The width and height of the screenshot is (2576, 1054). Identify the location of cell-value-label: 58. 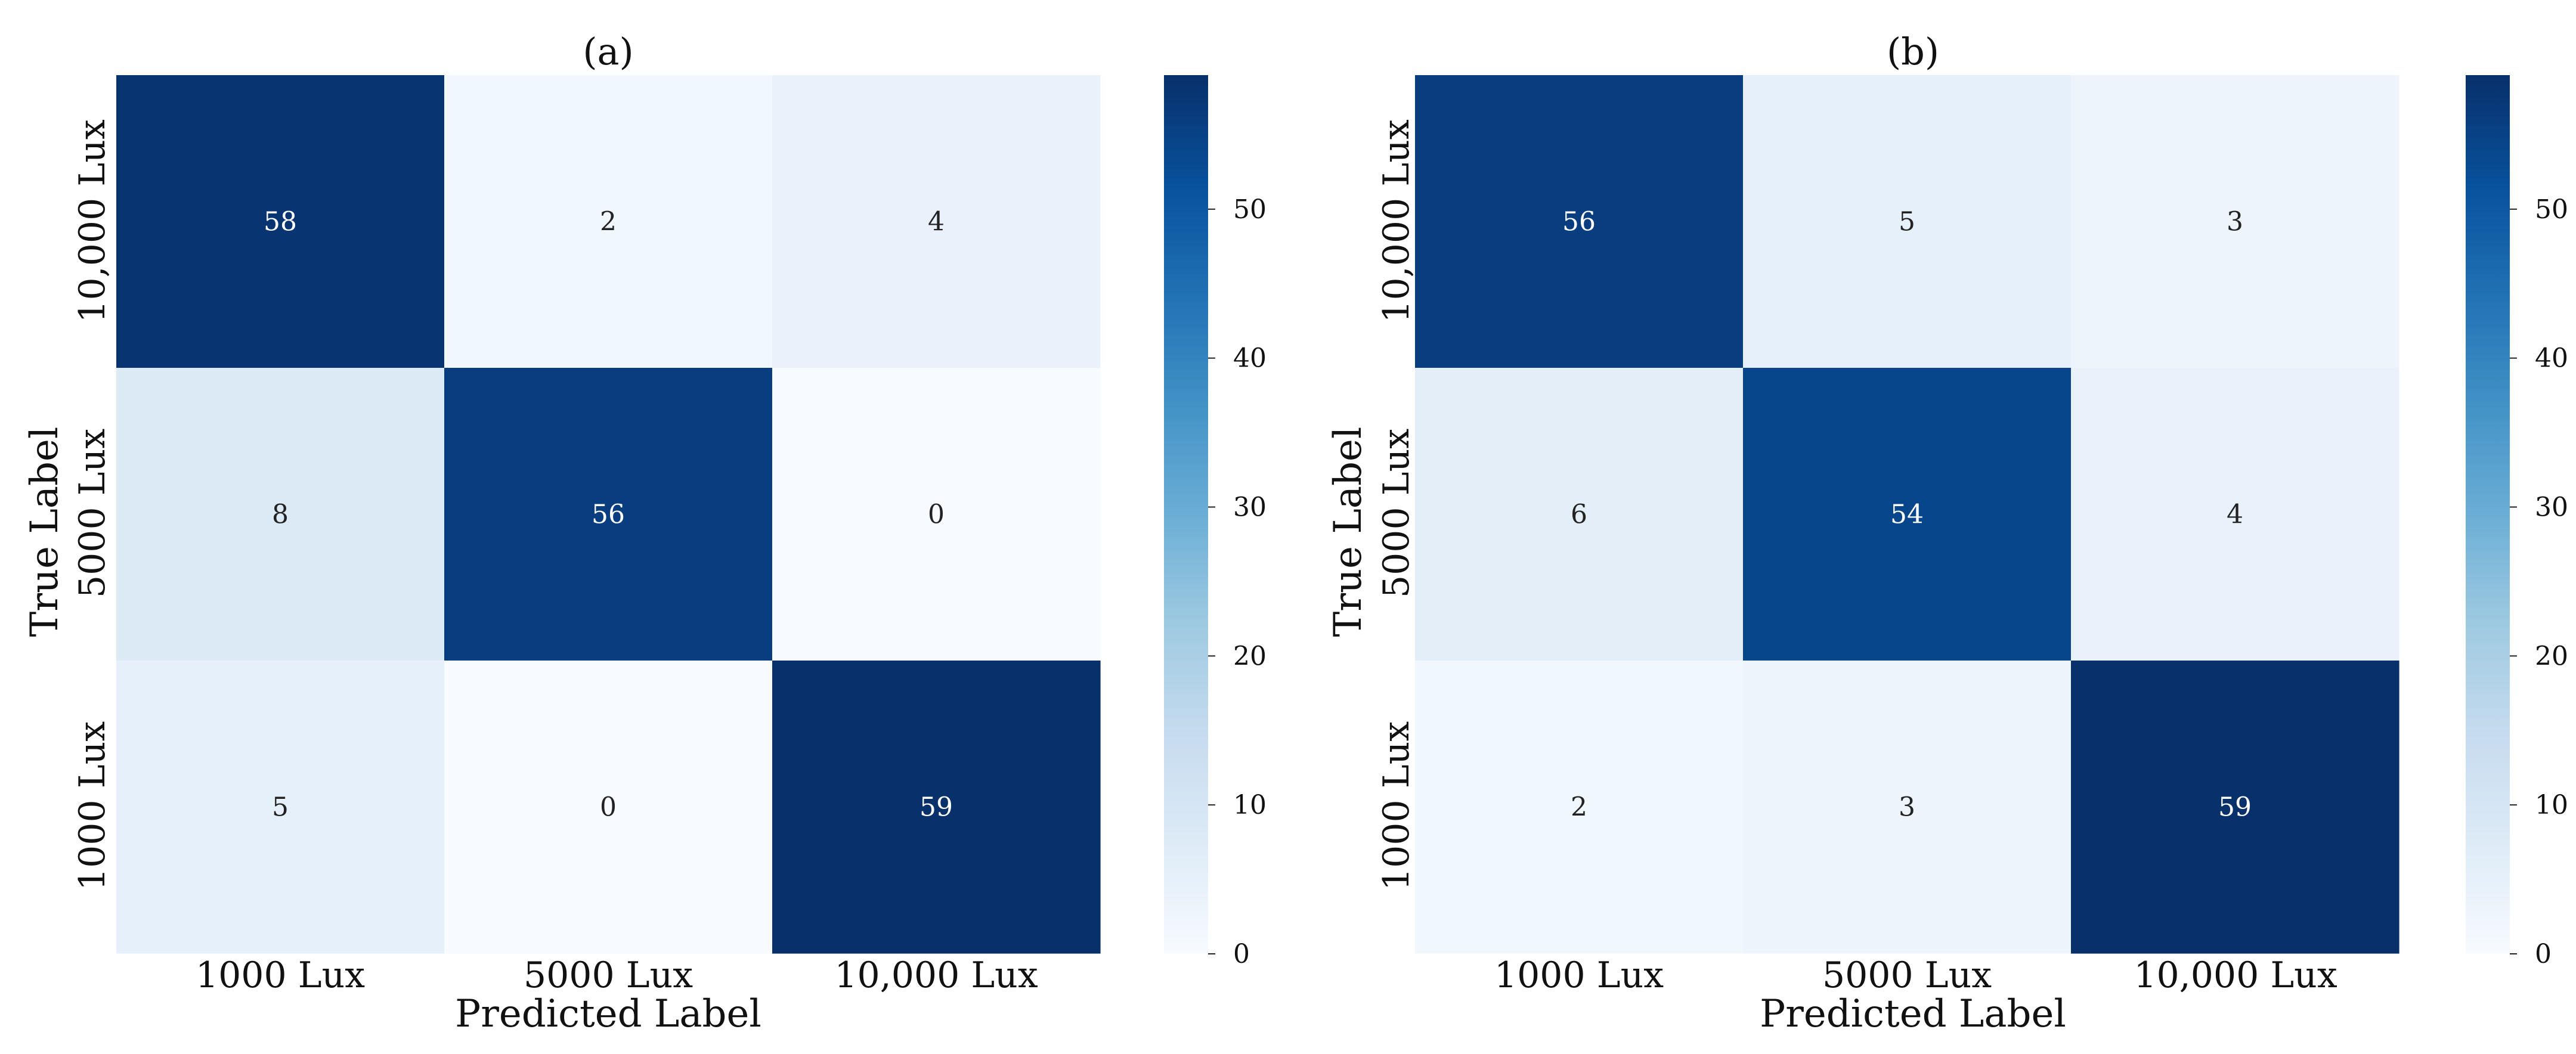
(280, 222).